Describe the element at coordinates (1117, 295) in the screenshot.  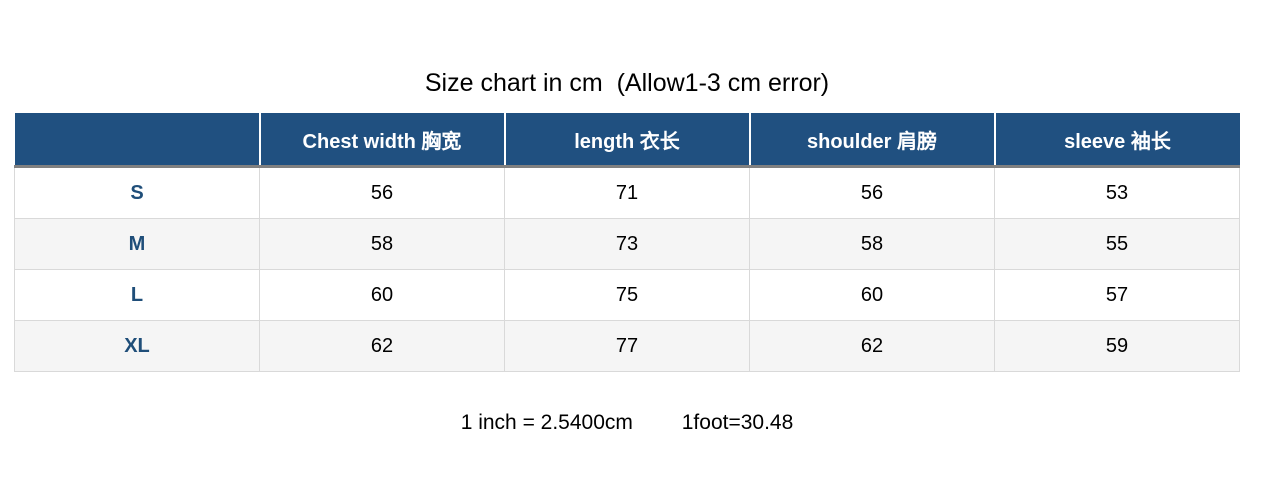
I see `table-cell-l-sleeve: 57` at that location.